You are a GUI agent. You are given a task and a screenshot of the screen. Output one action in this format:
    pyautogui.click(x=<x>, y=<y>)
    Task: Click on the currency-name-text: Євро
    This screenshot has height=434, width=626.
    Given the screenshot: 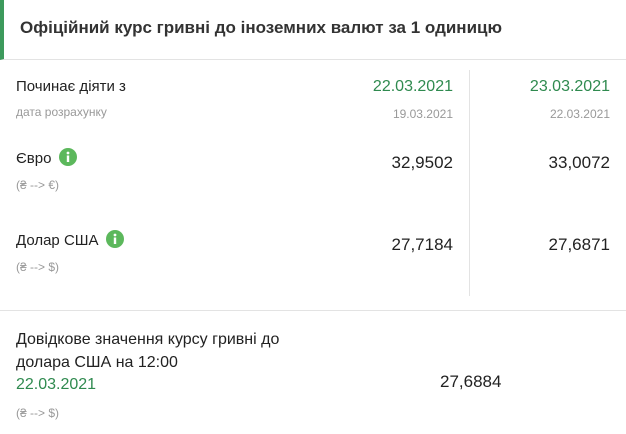 What is the action you would take?
    pyautogui.click(x=34, y=158)
    